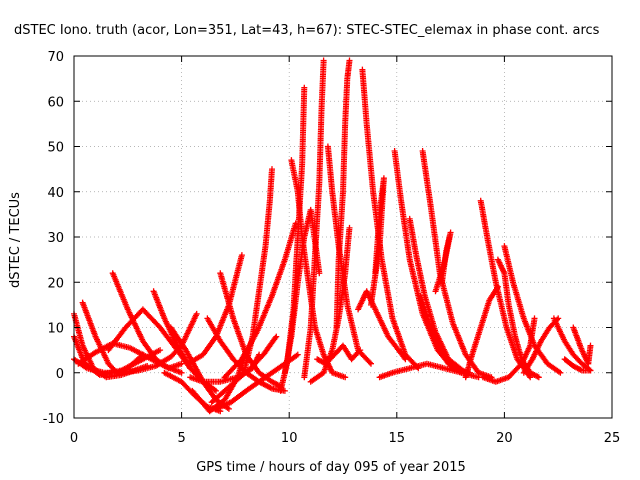 The width and height of the screenshot is (640, 480). I want to click on y-tick-label: 40, so click(55, 193).